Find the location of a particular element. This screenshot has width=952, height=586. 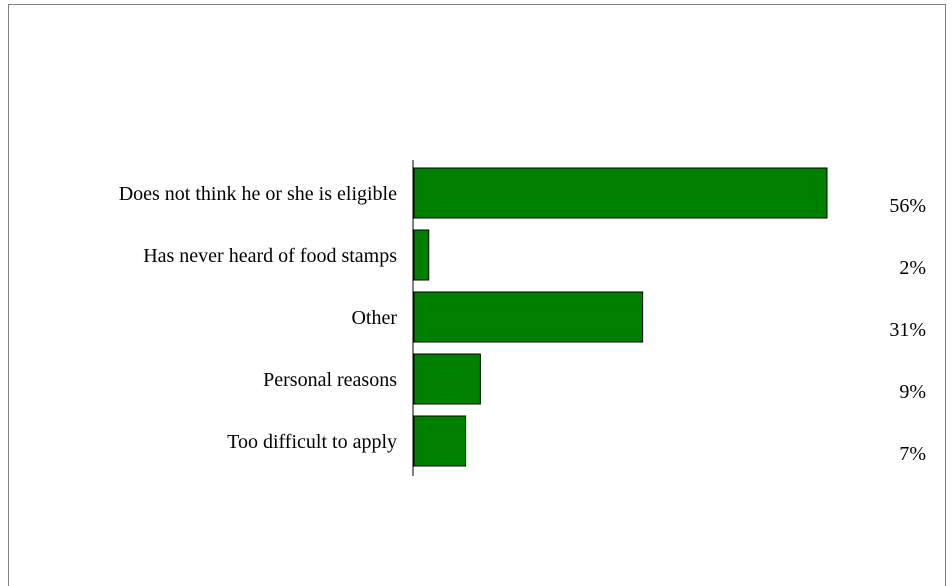

value-label-2: 31% is located at coordinates (907, 330).